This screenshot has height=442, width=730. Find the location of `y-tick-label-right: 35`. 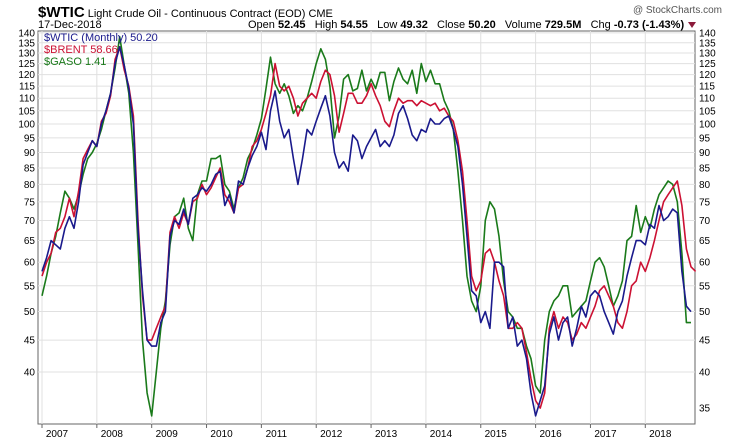

y-tick-label-right: 35 is located at coordinates (705, 409).